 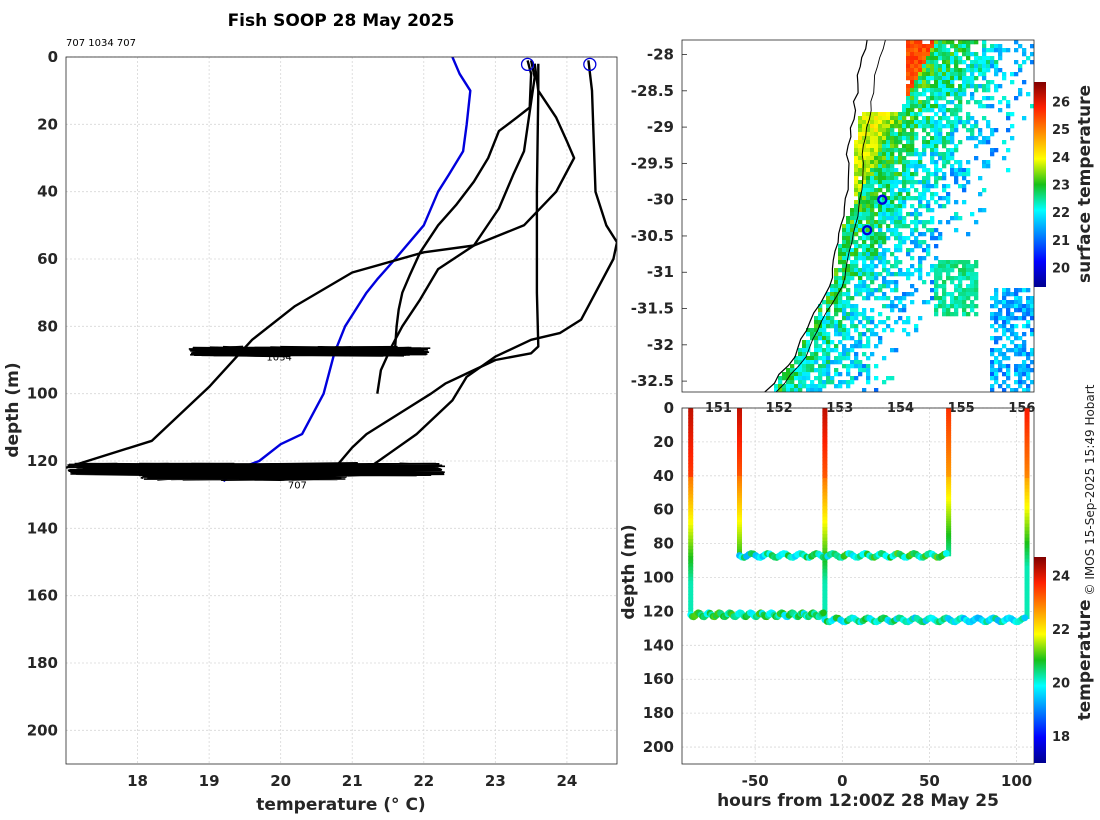 I want to click on sst-pixels, so click(x=904, y=216).